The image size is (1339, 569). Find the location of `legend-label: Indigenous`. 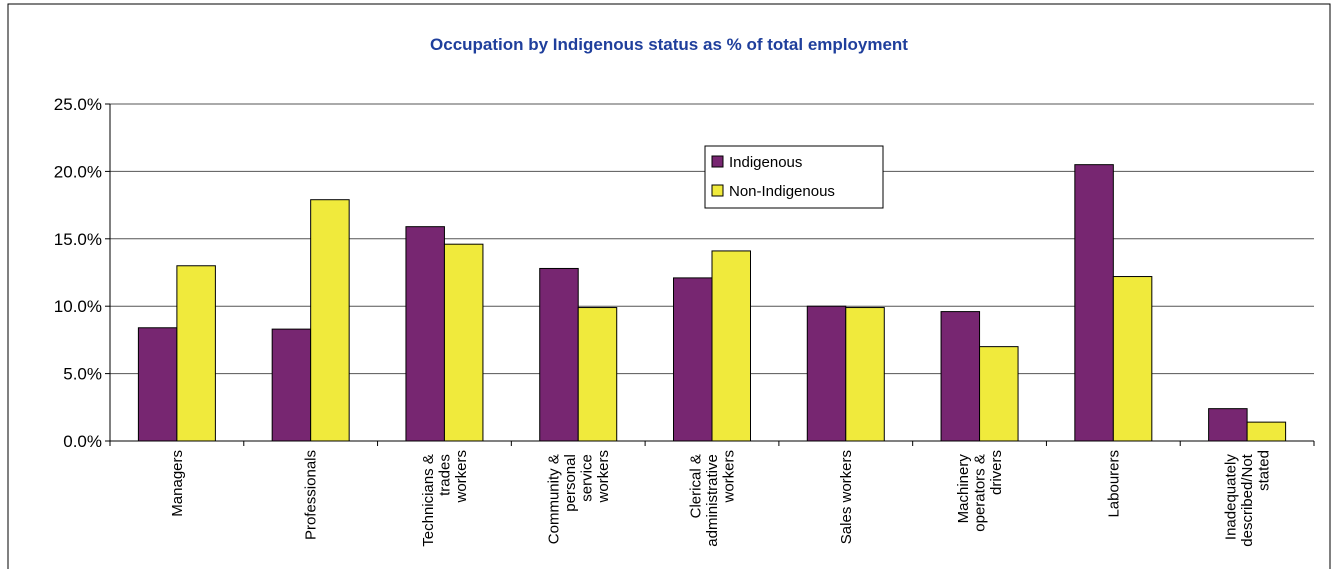

legend-label: Indigenous is located at coordinates (765, 162).